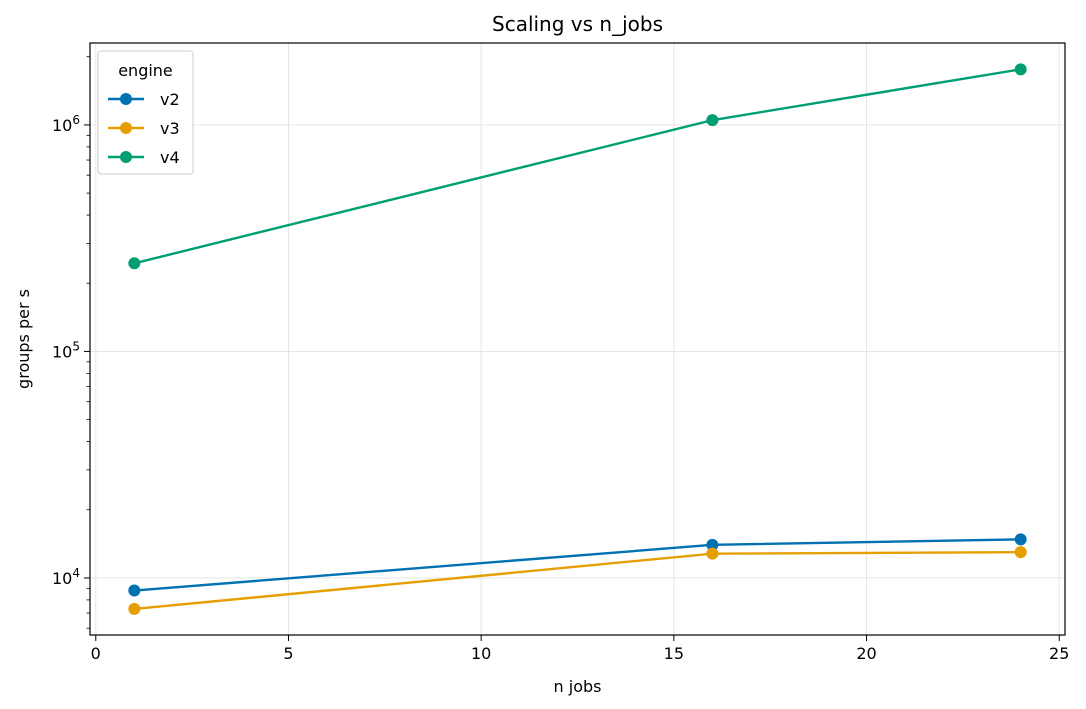 This screenshot has height=709, width=1086. Describe the element at coordinates (674, 653) in the screenshot. I see `x-tick-label: 15` at that location.